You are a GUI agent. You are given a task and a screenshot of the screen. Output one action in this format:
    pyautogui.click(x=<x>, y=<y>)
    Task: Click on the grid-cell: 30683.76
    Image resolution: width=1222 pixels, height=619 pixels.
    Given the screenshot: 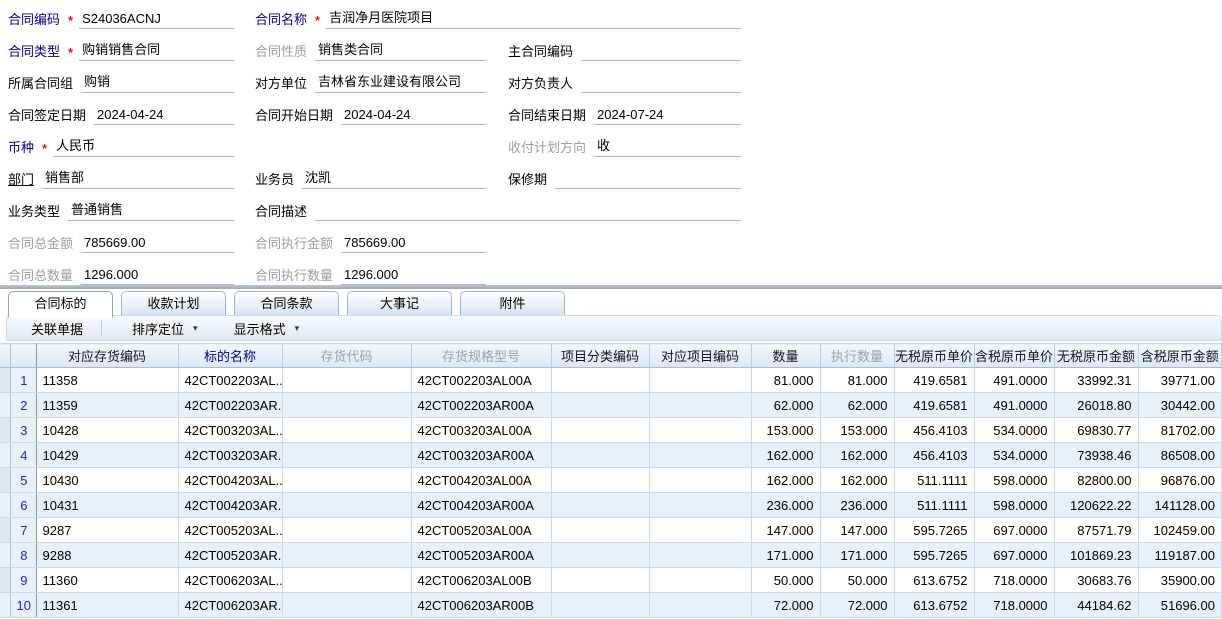 What is the action you would take?
    pyautogui.click(x=1096, y=580)
    